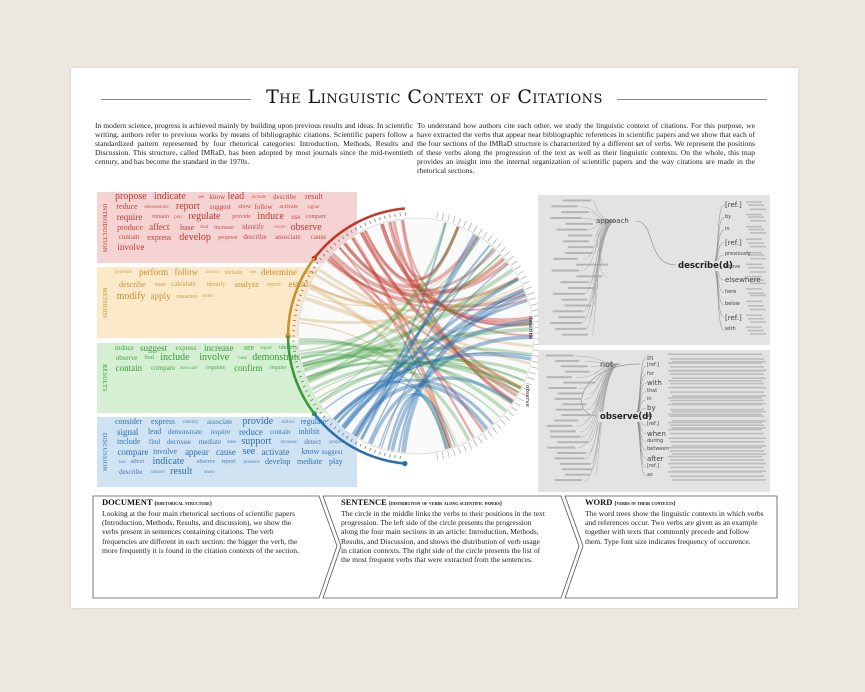  What do you see at coordinates (692, 99) in the screenshot?
I see `title-rule-right` at bounding box center [692, 99].